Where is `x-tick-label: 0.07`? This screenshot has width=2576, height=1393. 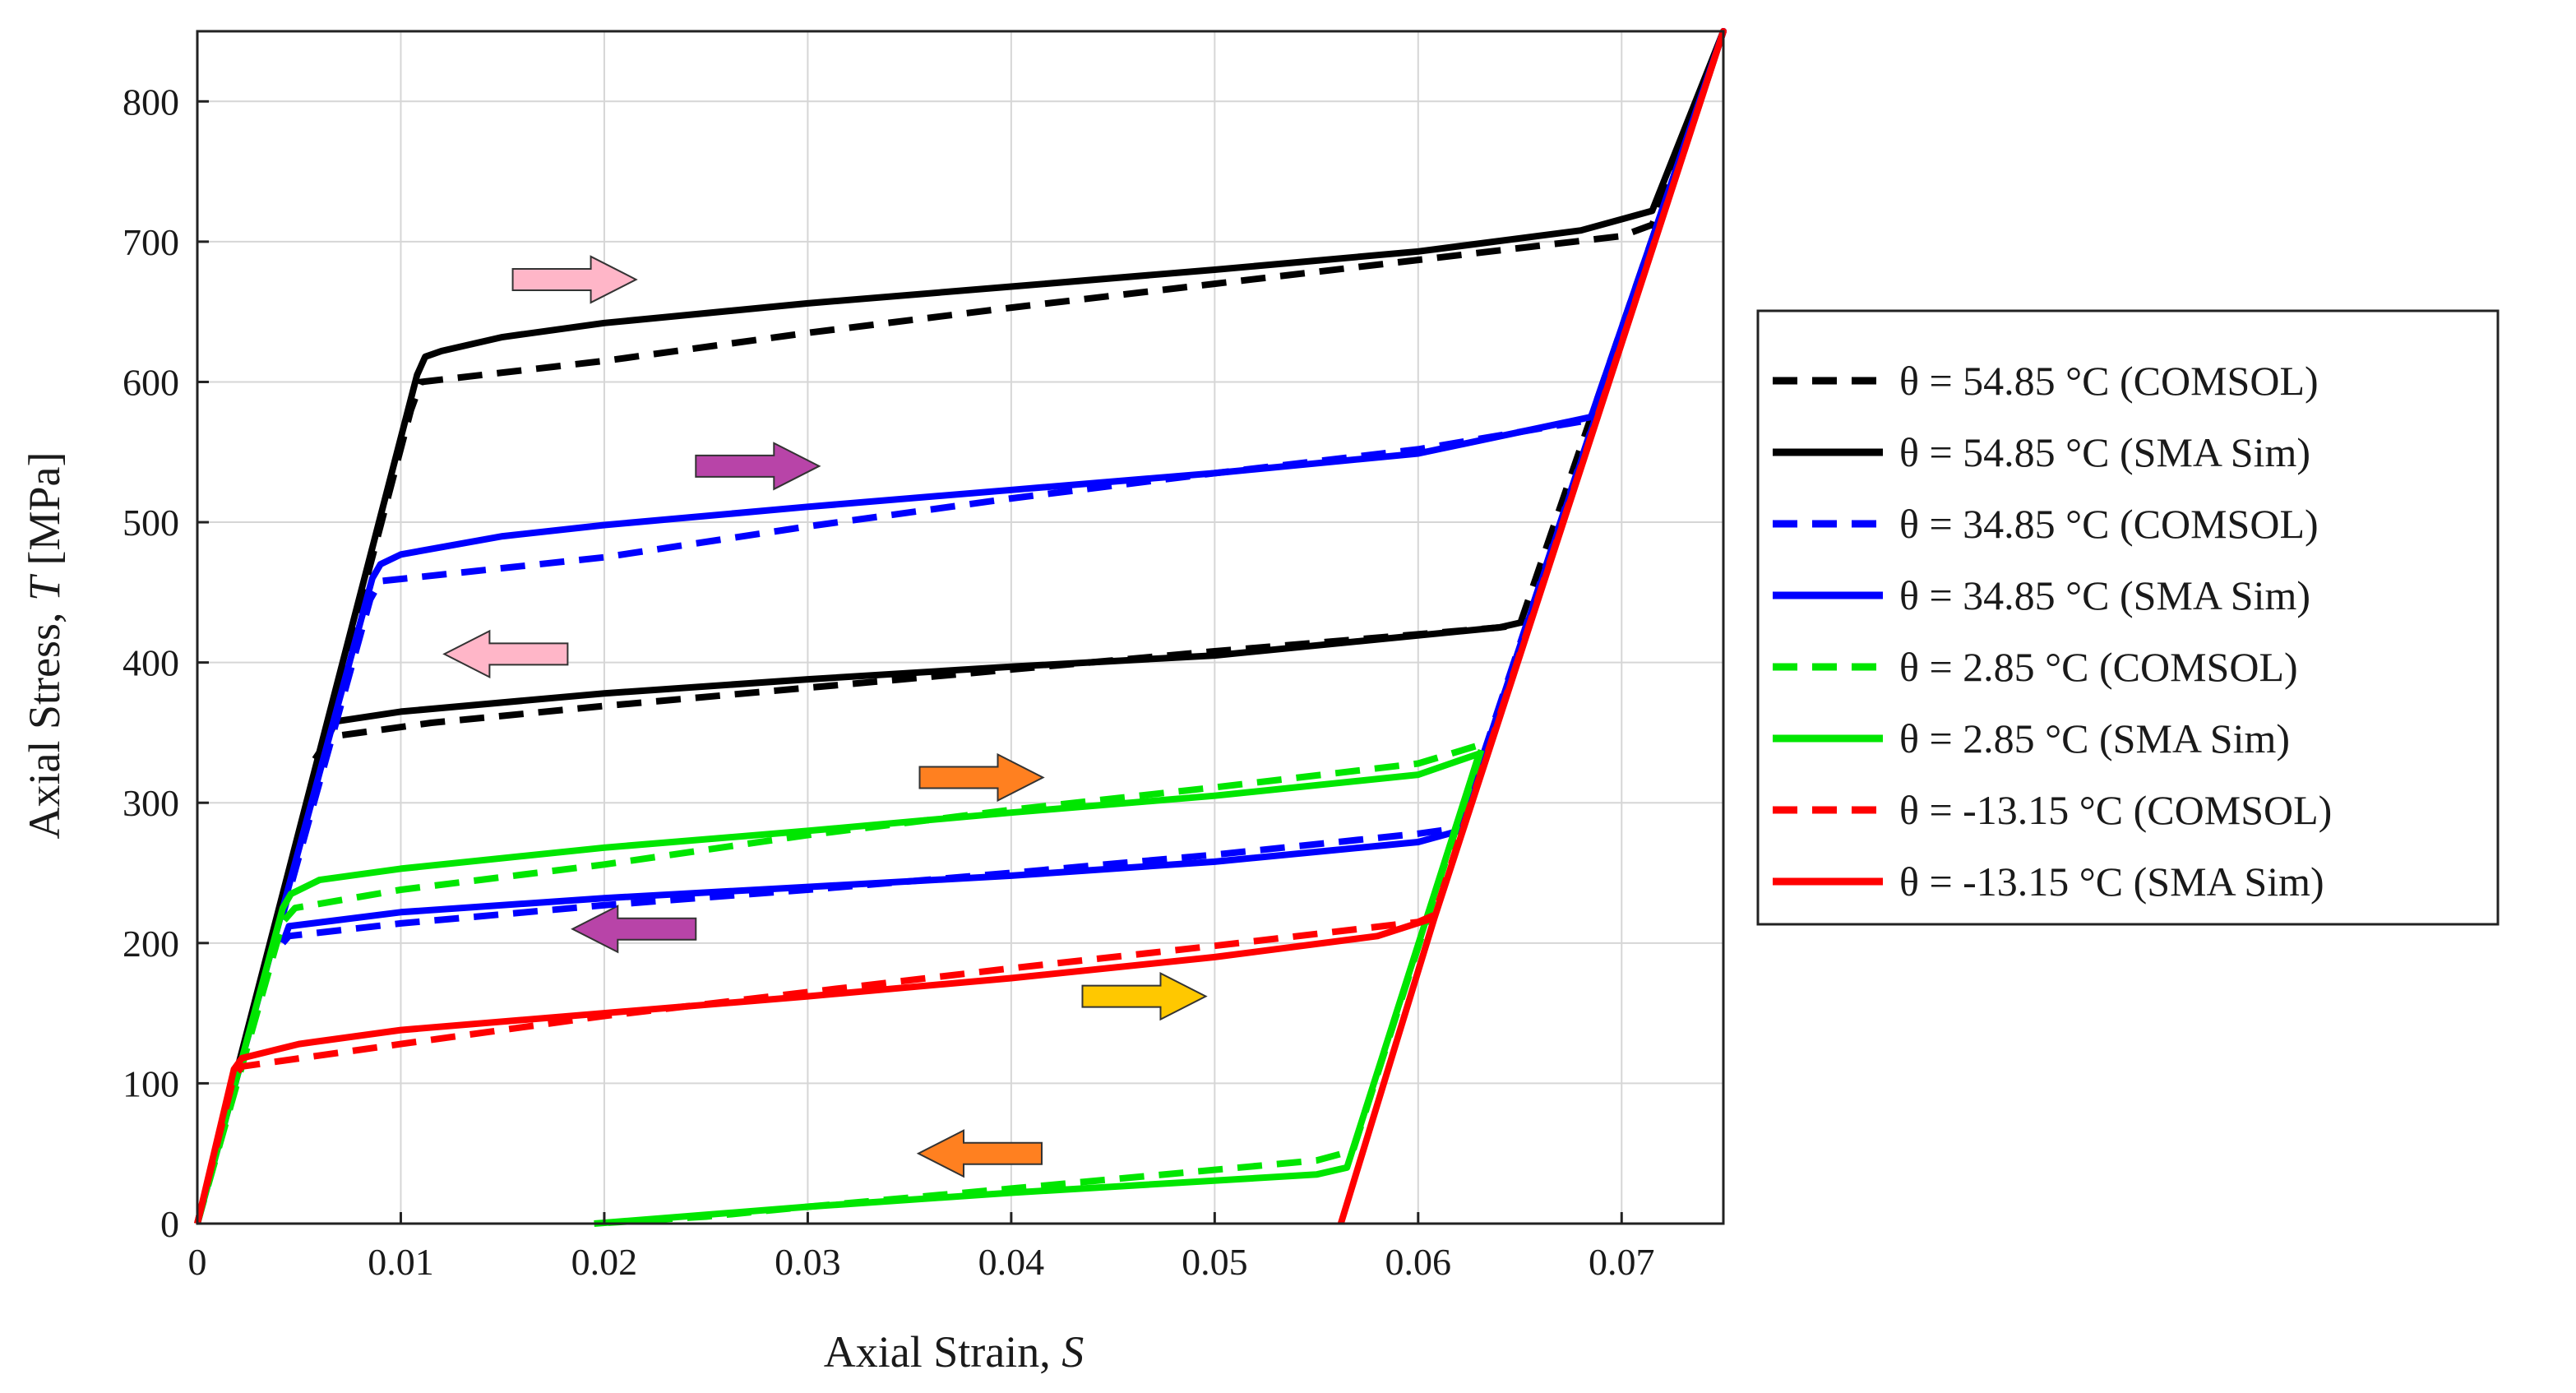
x-tick-label: 0.07 is located at coordinates (1622, 1262).